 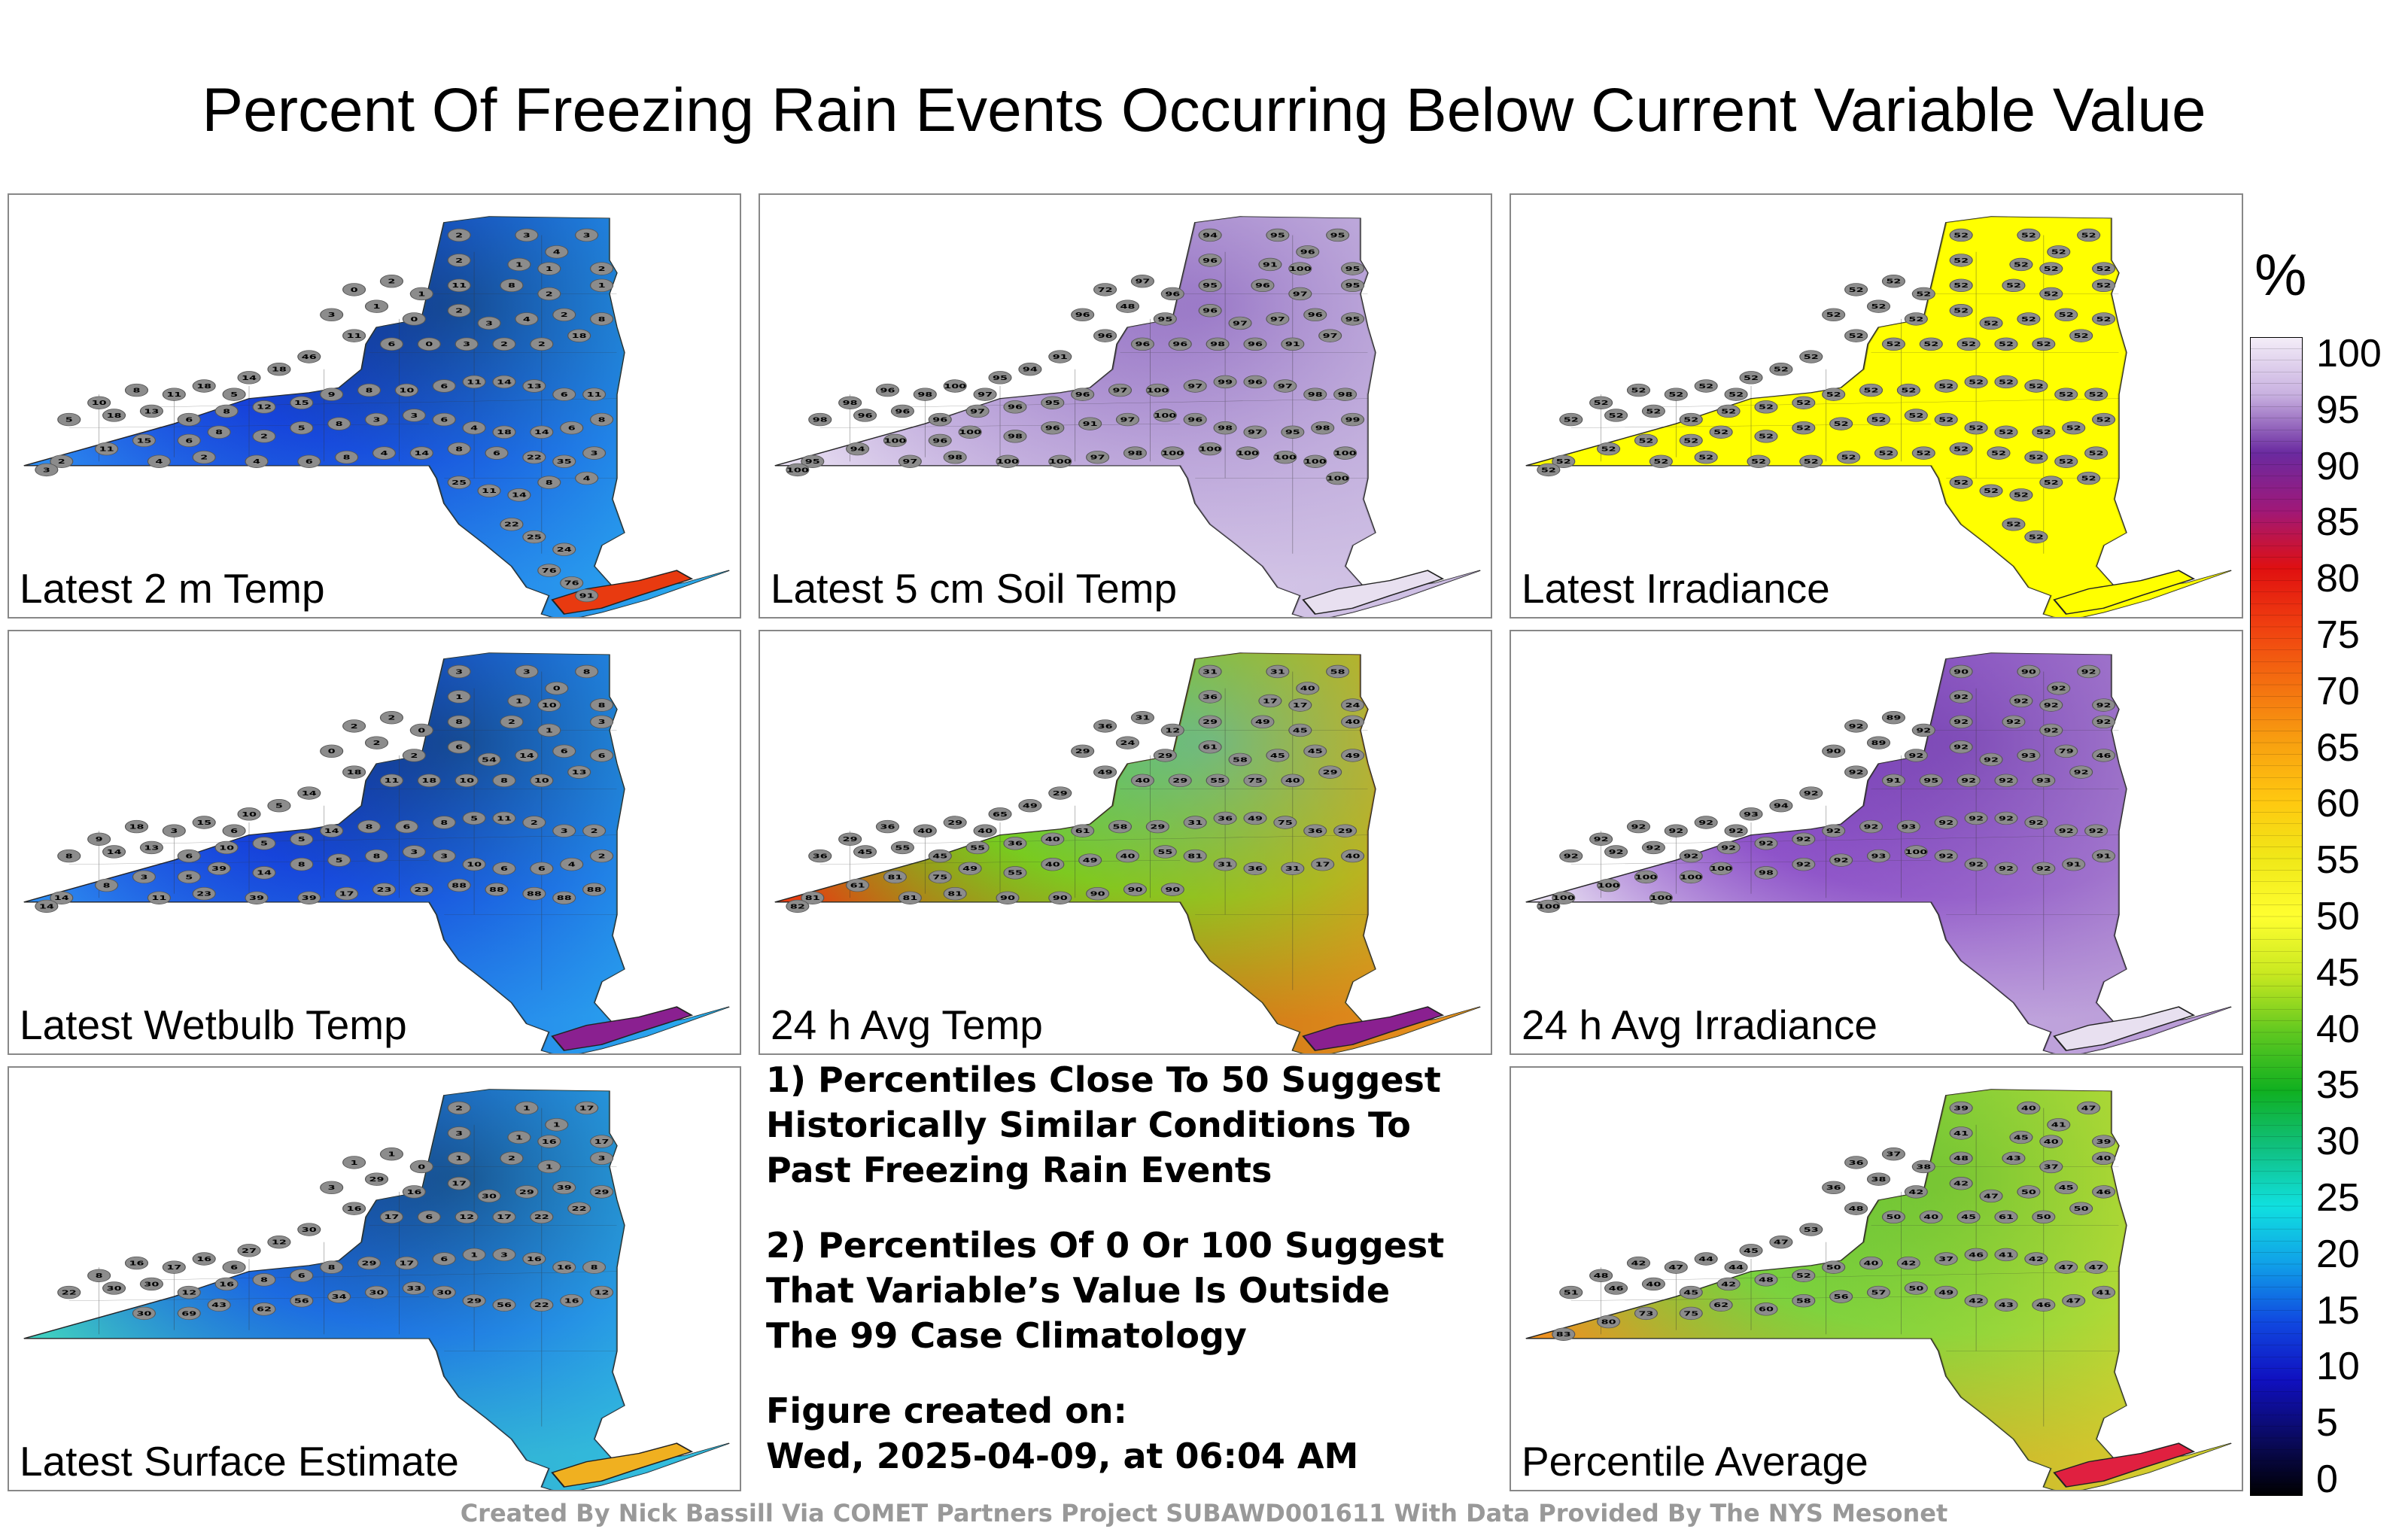 I want to click on station-value: 1, so click(x=557, y=1125).